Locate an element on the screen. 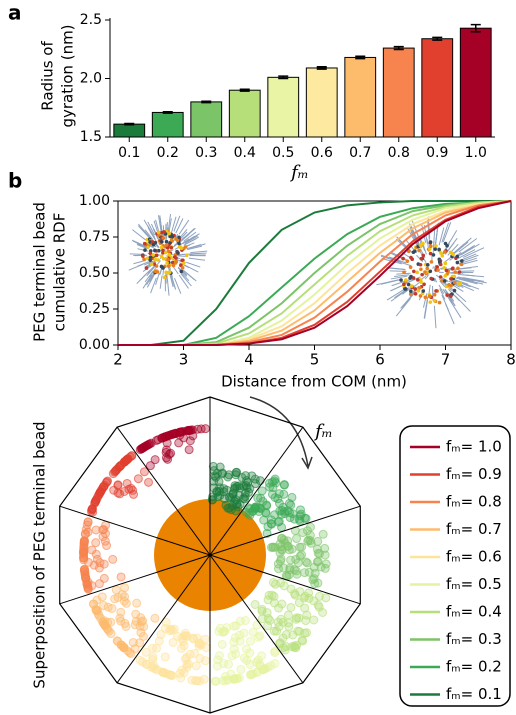  legend-label: fₘ= 0.2 is located at coordinates (474, 667).